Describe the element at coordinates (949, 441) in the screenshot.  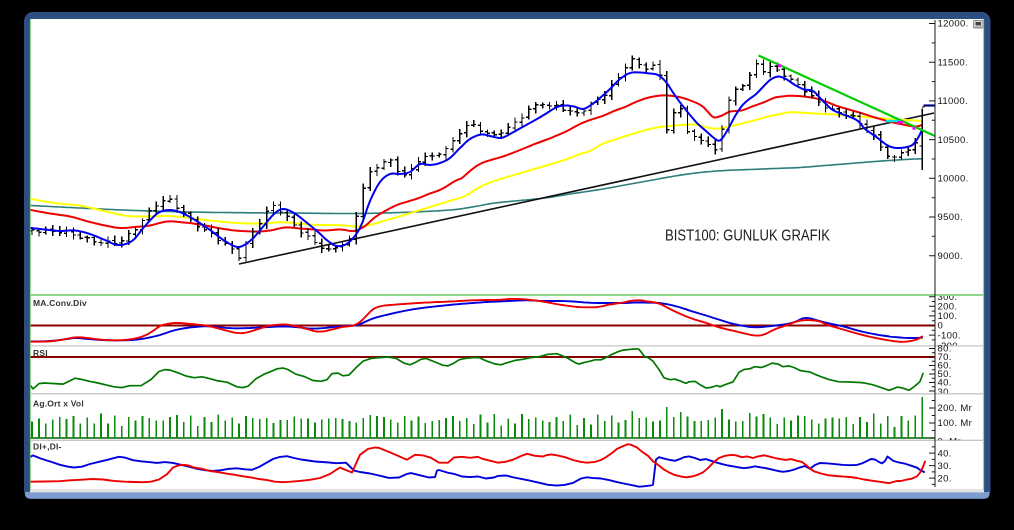
I see `svg-text: 0. Mr` at that location.